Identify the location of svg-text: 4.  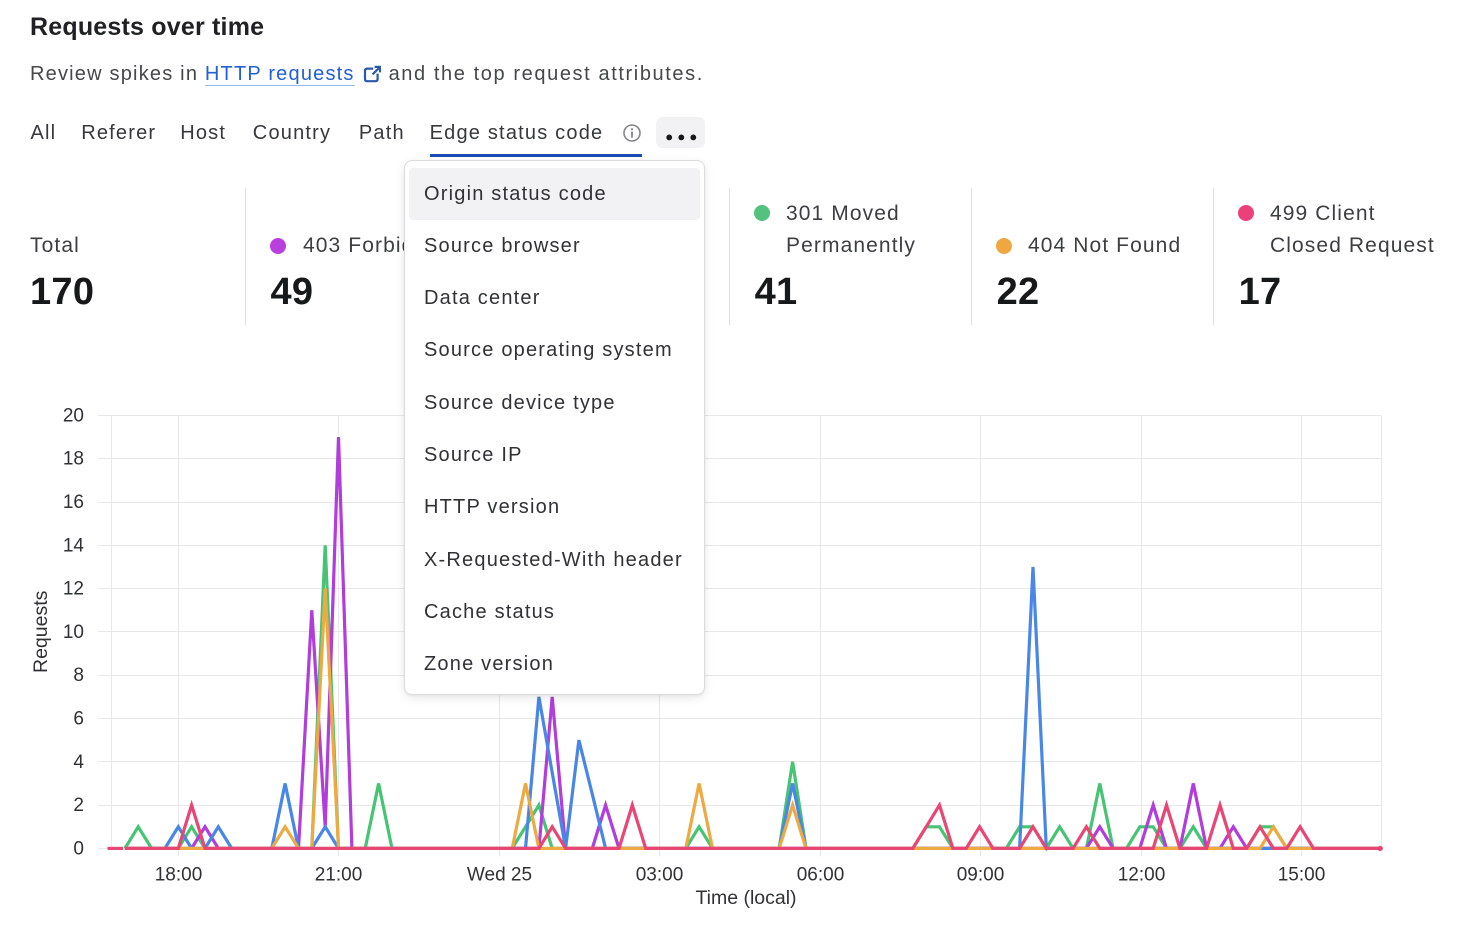
(78, 762).